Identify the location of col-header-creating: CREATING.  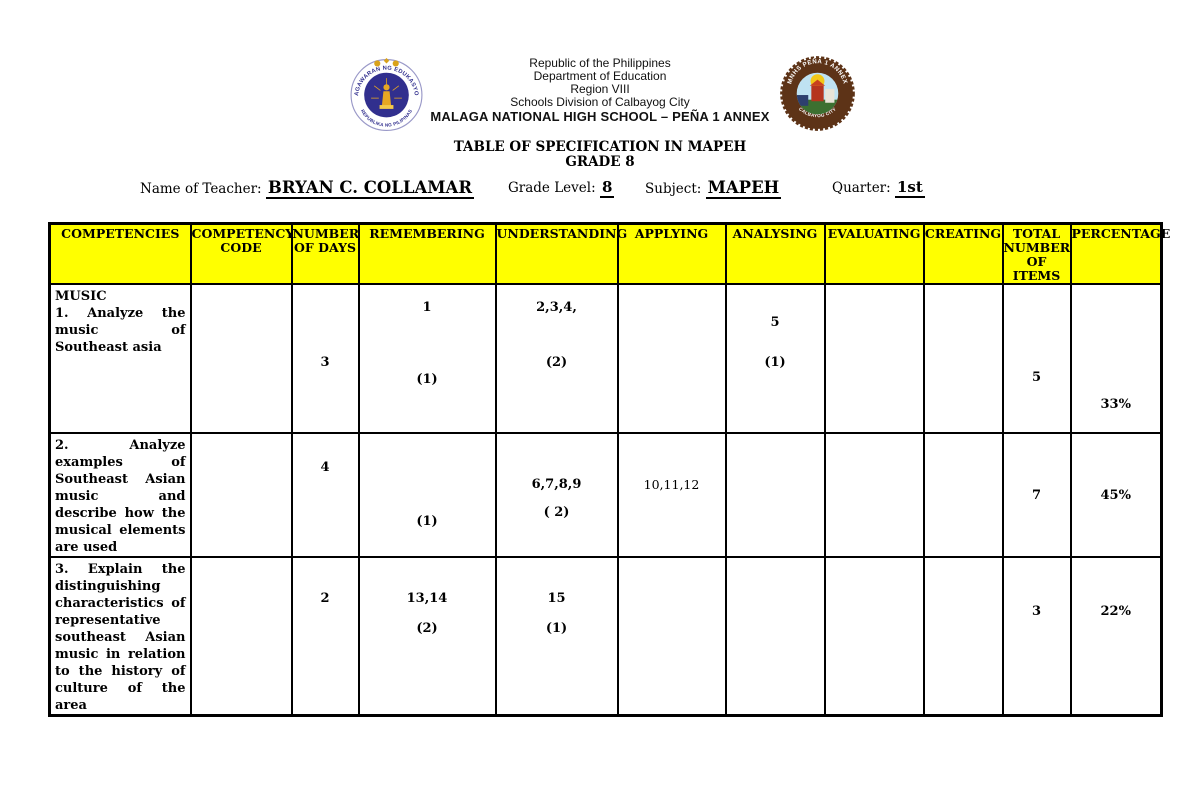
(963, 253).